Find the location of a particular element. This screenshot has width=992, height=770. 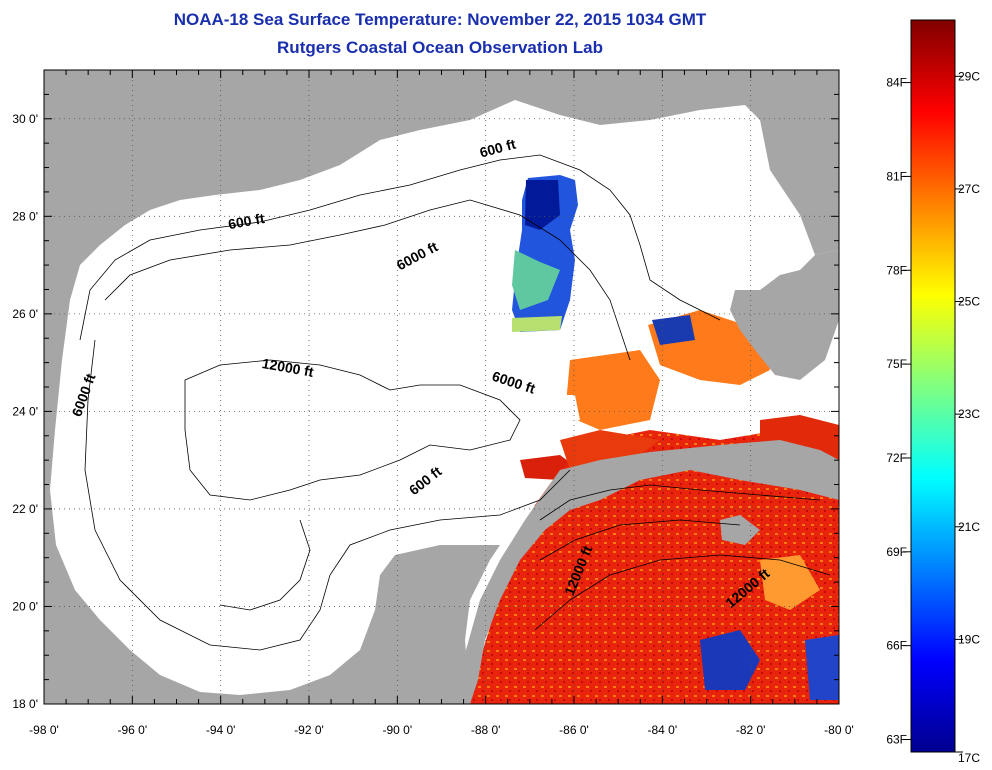

lat-tick-label: 20 0' is located at coordinates (25, 606).